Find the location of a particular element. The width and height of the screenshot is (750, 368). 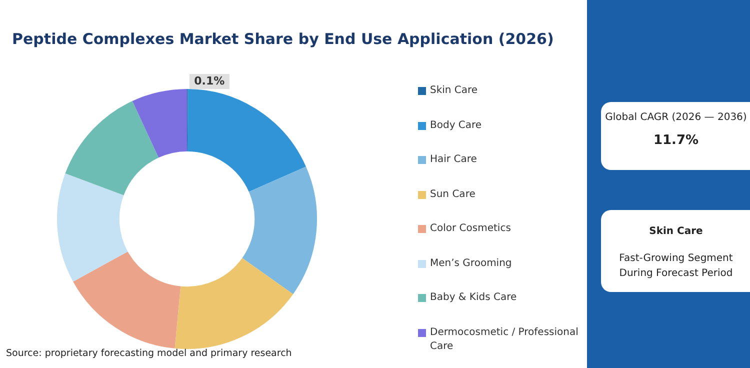

legend-label: Body Care is located at coordinates (456, 125).